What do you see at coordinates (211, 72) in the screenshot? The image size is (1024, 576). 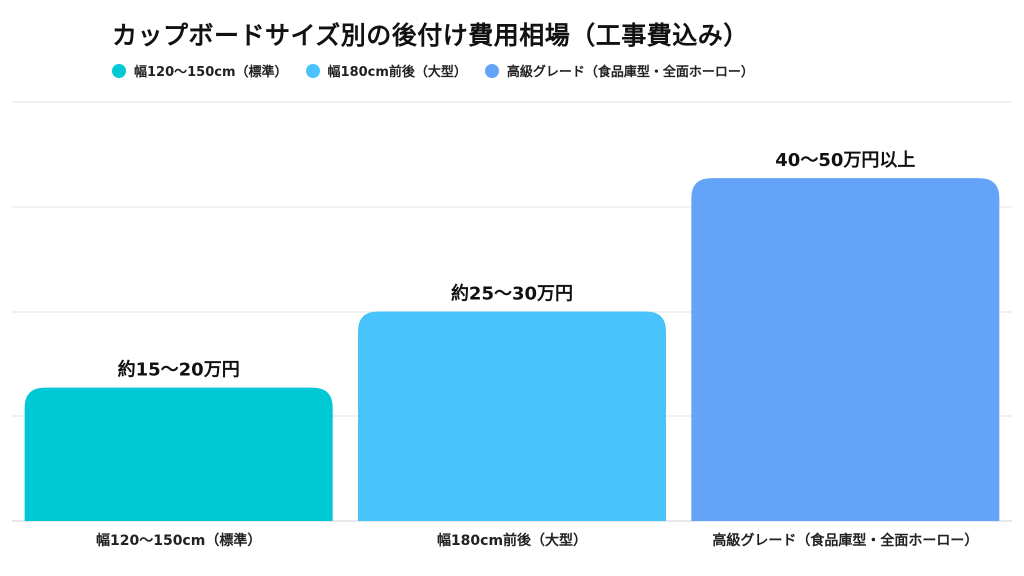 I see `legend-label-standard: 幅120〜150cm（標準）` at bounding box center [211, 72].